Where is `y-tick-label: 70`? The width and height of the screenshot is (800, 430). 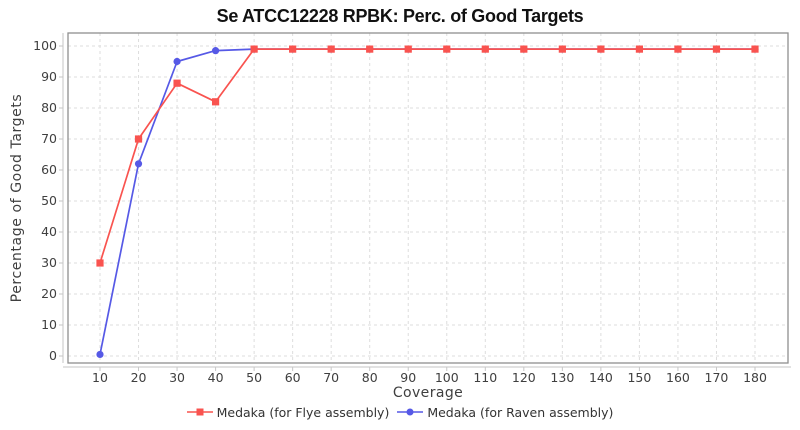
y-tick-label: 70 is located at coordinates (49, 138).